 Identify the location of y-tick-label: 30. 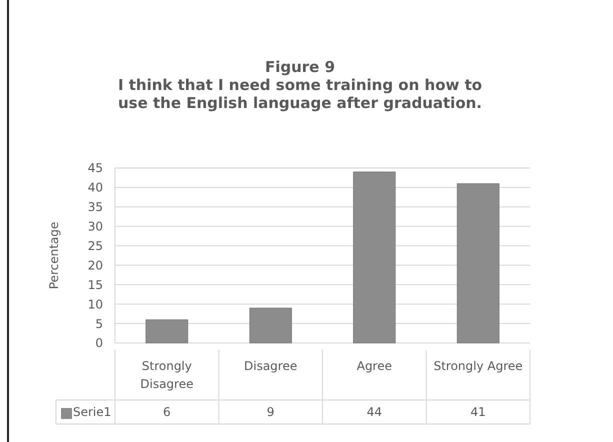
(95, 227).